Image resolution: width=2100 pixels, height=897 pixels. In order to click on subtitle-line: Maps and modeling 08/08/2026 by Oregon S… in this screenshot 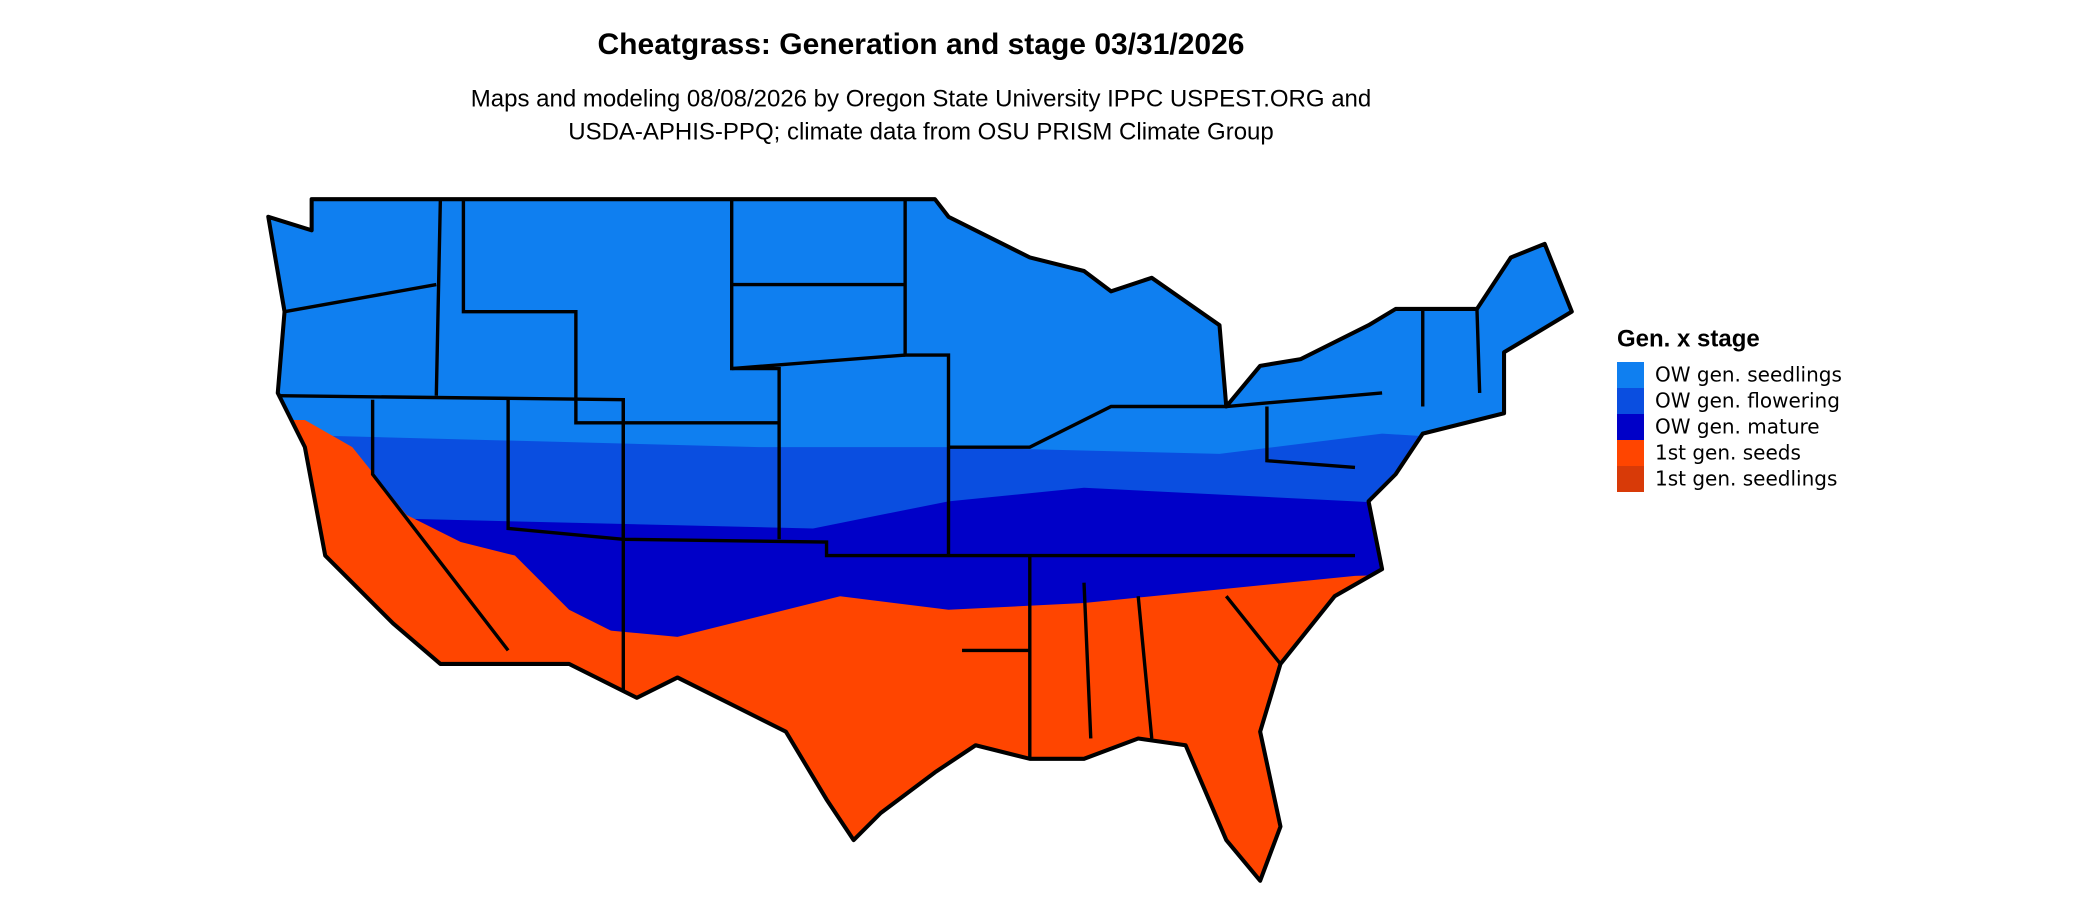, I will do `click(921, 98)`.